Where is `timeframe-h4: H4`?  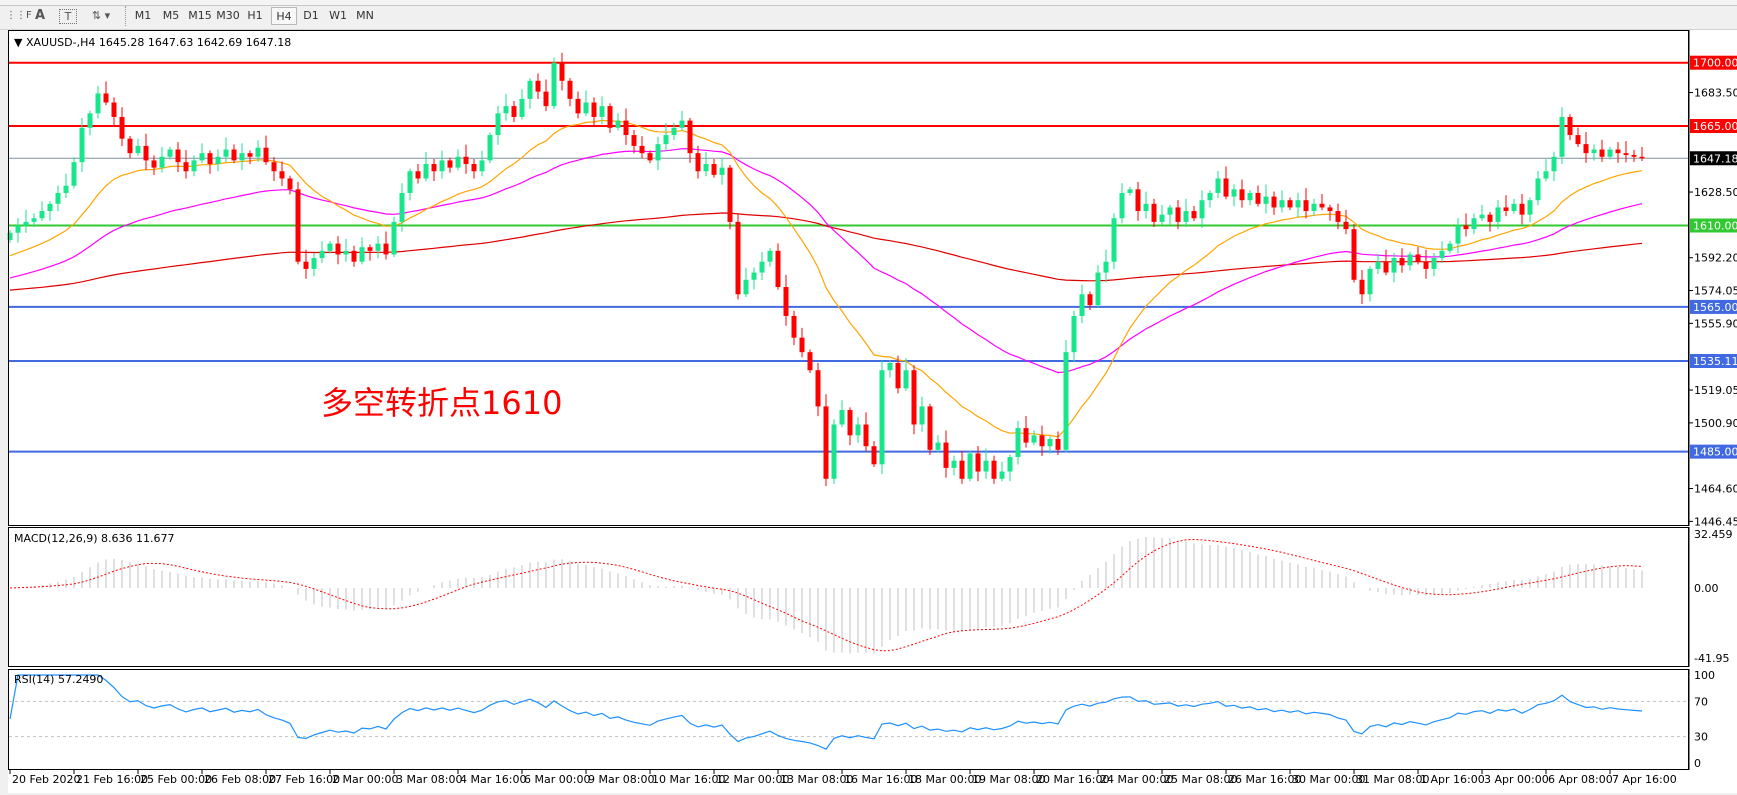 timeframe-h4: H4 is located at coordinates (284, 16).